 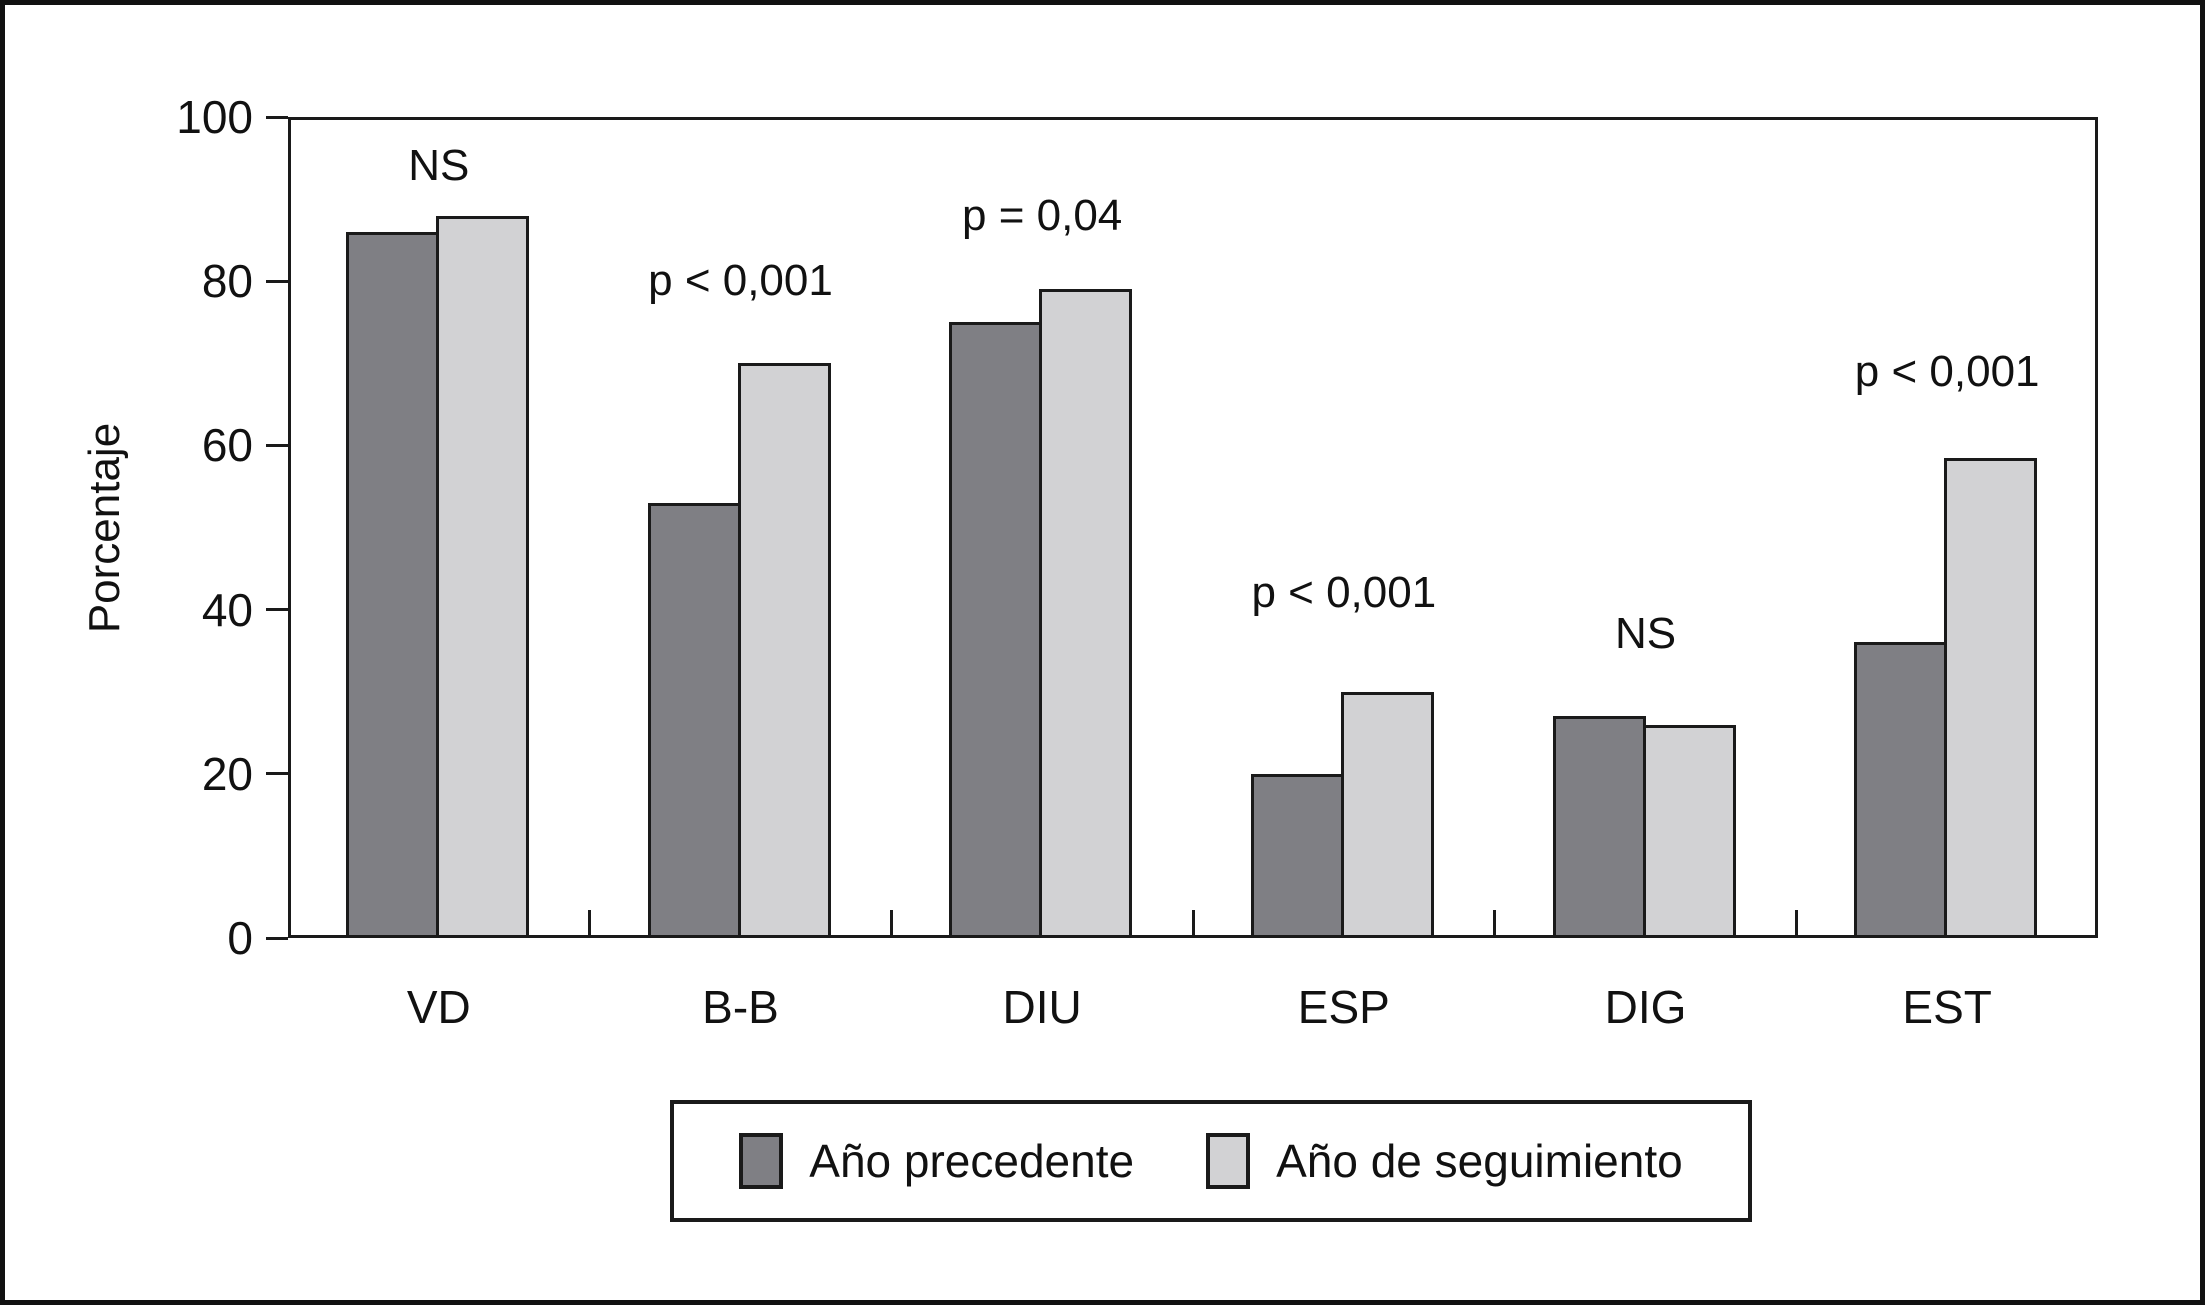 What do you see at coordinates (784, 650) in the screenshot?
I see `bar-b-b-seguimiento` at bounding box center [784, 650].